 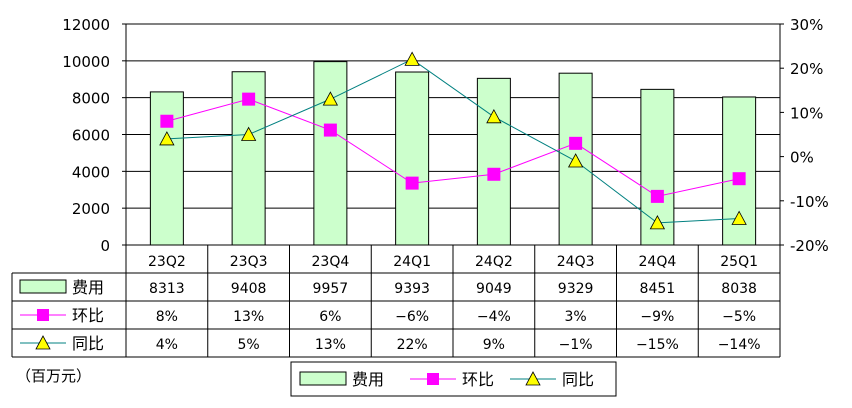 I want to click on right-tick-label: -10%, so click(x=809, y=202).